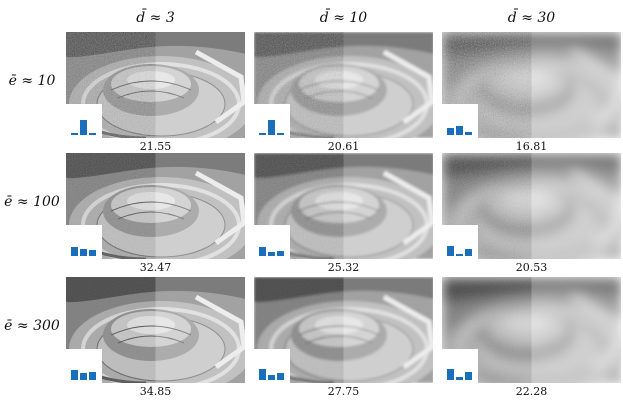  Describe the element at coordinates (156, 267) in the screenshot. I see `psnr-value: 32.47` at that location.